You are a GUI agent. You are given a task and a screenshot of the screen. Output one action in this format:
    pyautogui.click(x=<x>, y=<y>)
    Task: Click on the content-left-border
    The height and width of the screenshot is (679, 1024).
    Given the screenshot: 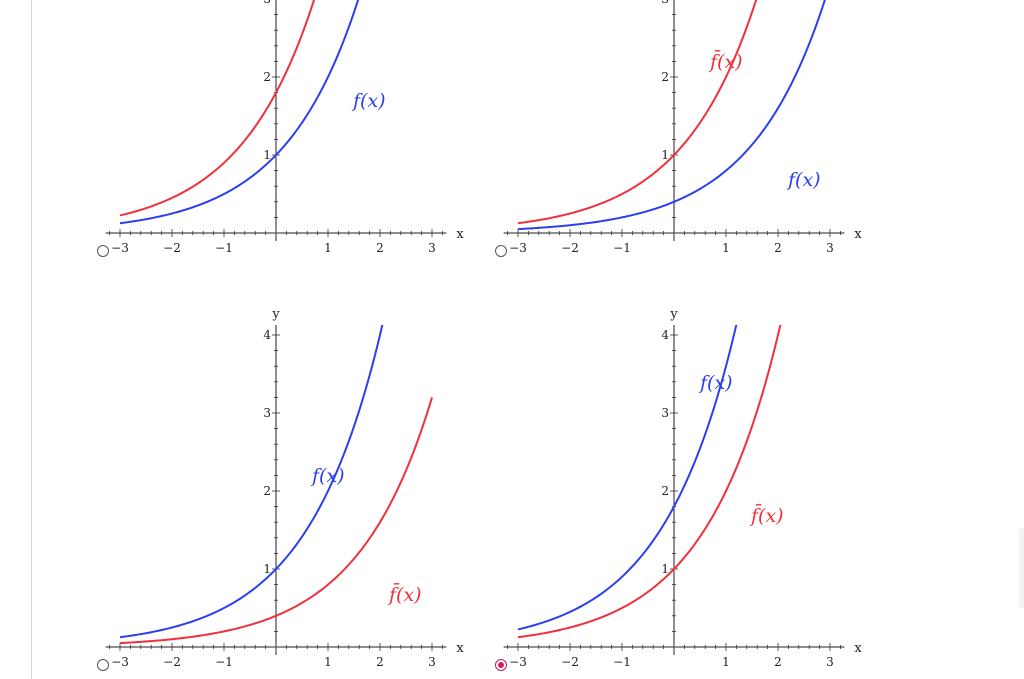 What is the action you would take?
    pyautogui.click(x=31, y=339)
    